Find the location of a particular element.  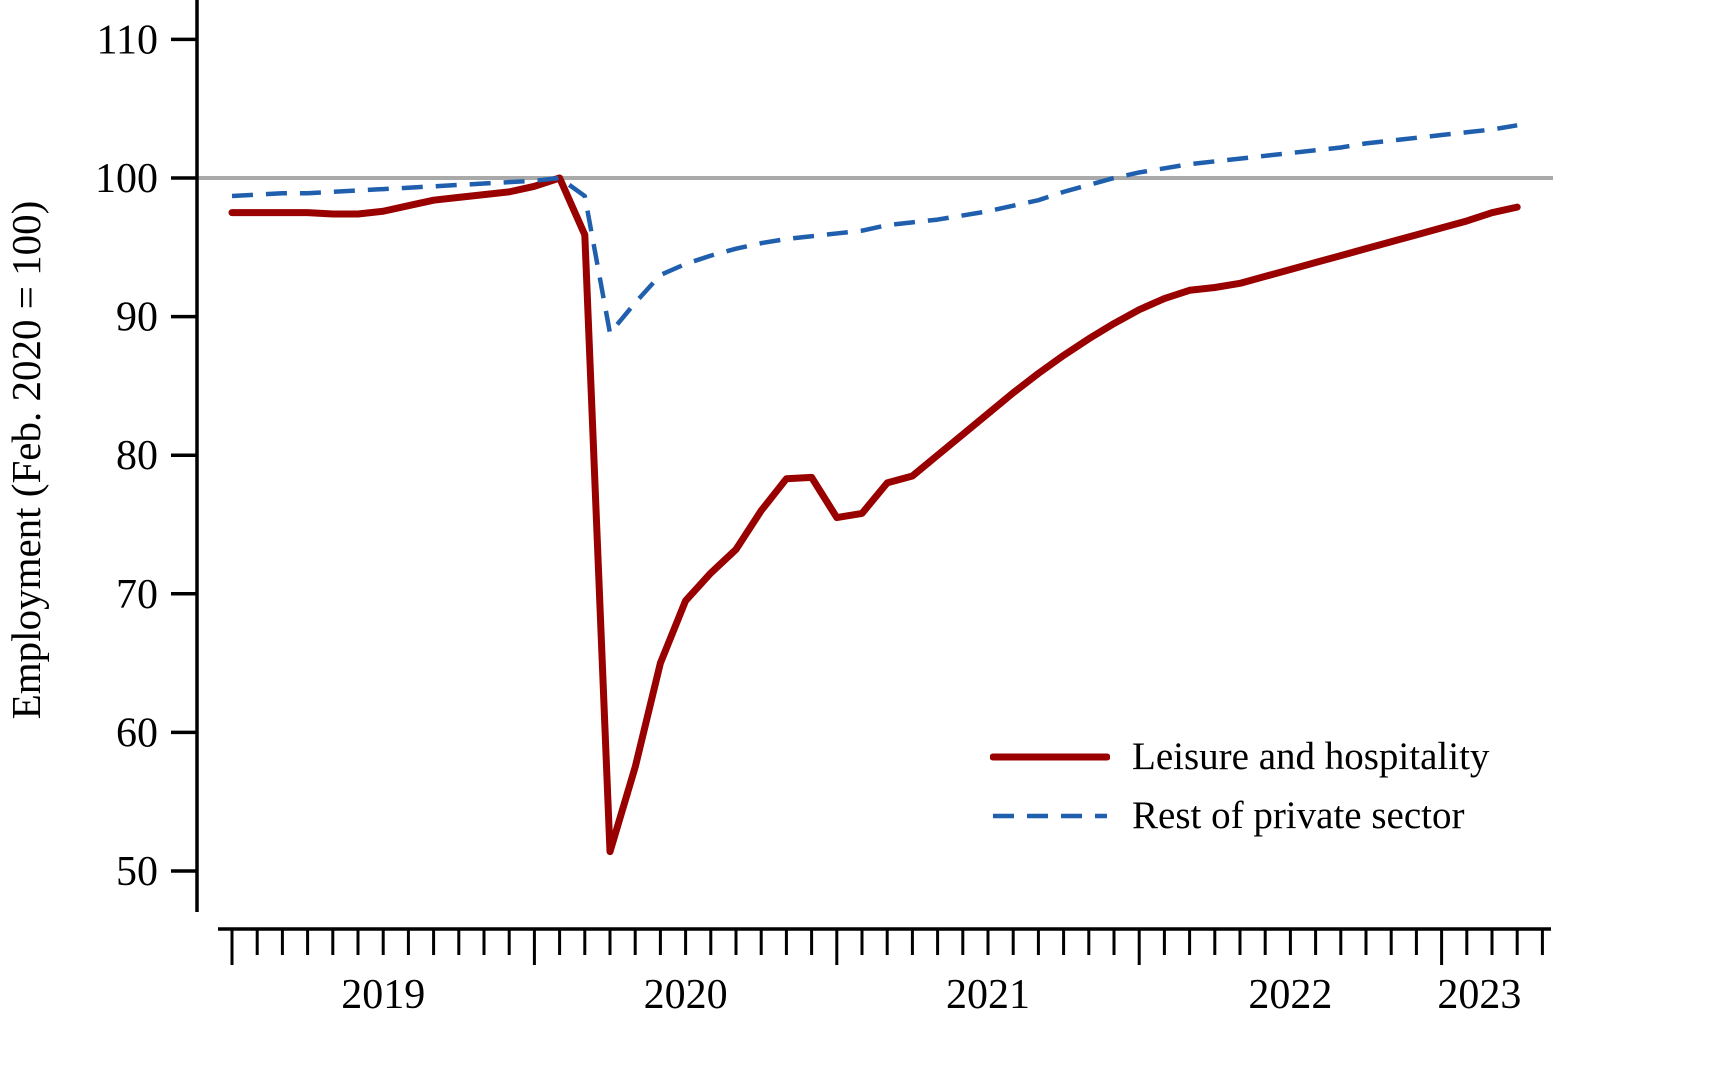

legend-label-leisure-and-hospitality: Leisure and hospitality is located at coordinates (1311, 756).